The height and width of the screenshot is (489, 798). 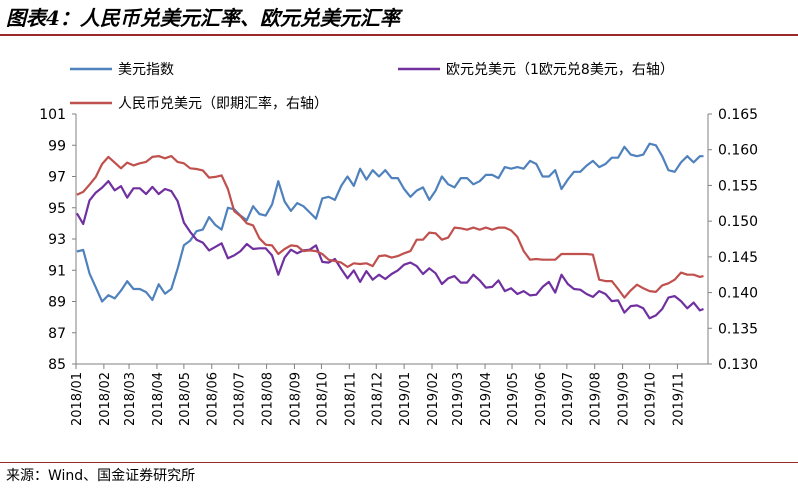 I want to click on x-axis-tick-label: 2019/09, so click(x=624, y=399).